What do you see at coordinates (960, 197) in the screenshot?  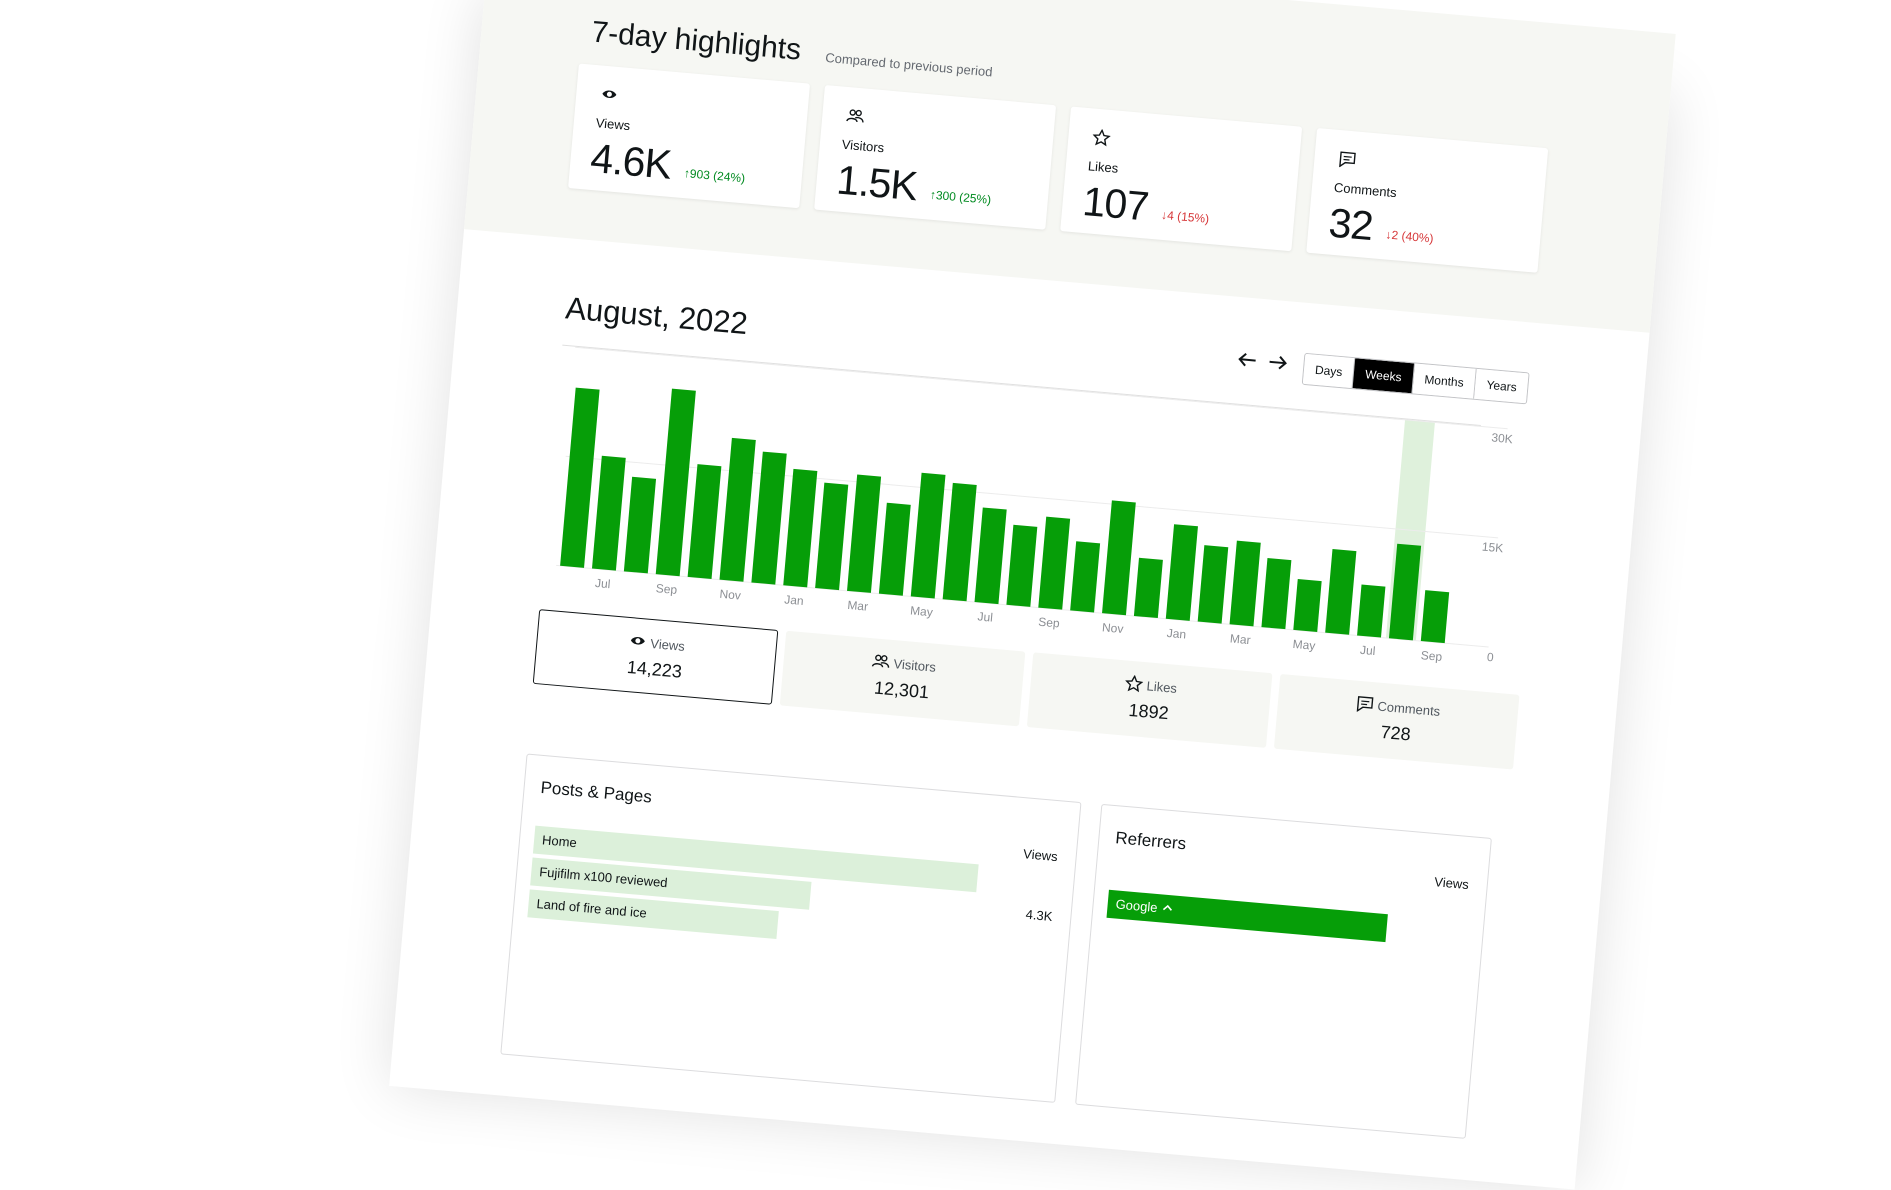 I see `card-change: ↑300 (25%)` at bounding box center [960, 197].